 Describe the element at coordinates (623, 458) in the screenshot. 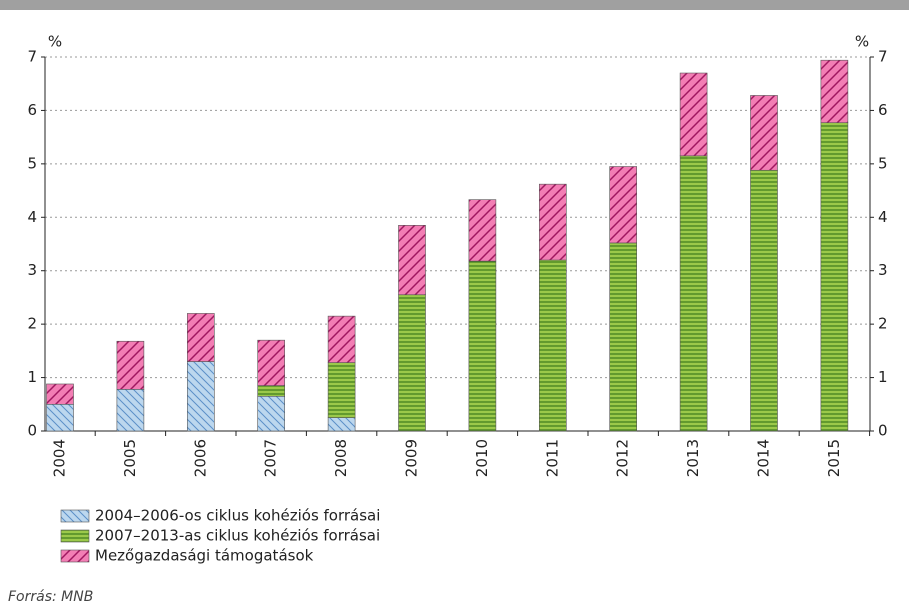

I see `x-tick-label: 2012` at that location.